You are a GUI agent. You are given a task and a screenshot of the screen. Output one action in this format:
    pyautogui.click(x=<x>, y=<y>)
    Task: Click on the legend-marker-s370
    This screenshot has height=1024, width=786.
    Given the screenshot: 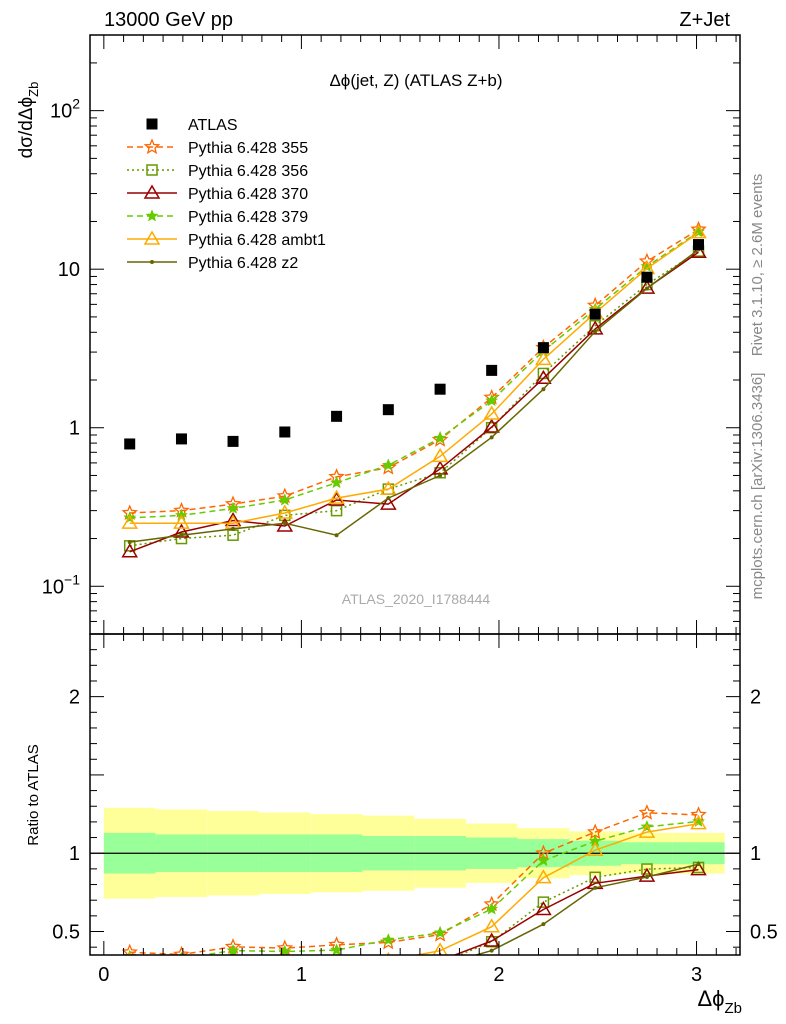 What is the action you would take?
    pyautogui.click(x=152, y=191)
    